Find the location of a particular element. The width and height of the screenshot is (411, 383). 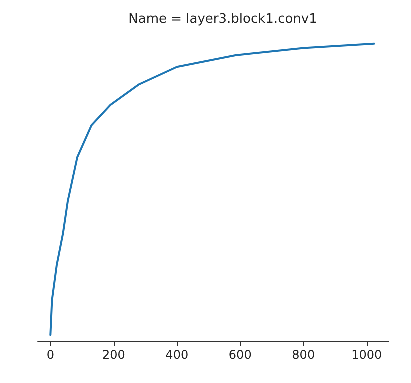

chart-title: Name = layer3.block1.conv1 is located at coordinates (223, 19).